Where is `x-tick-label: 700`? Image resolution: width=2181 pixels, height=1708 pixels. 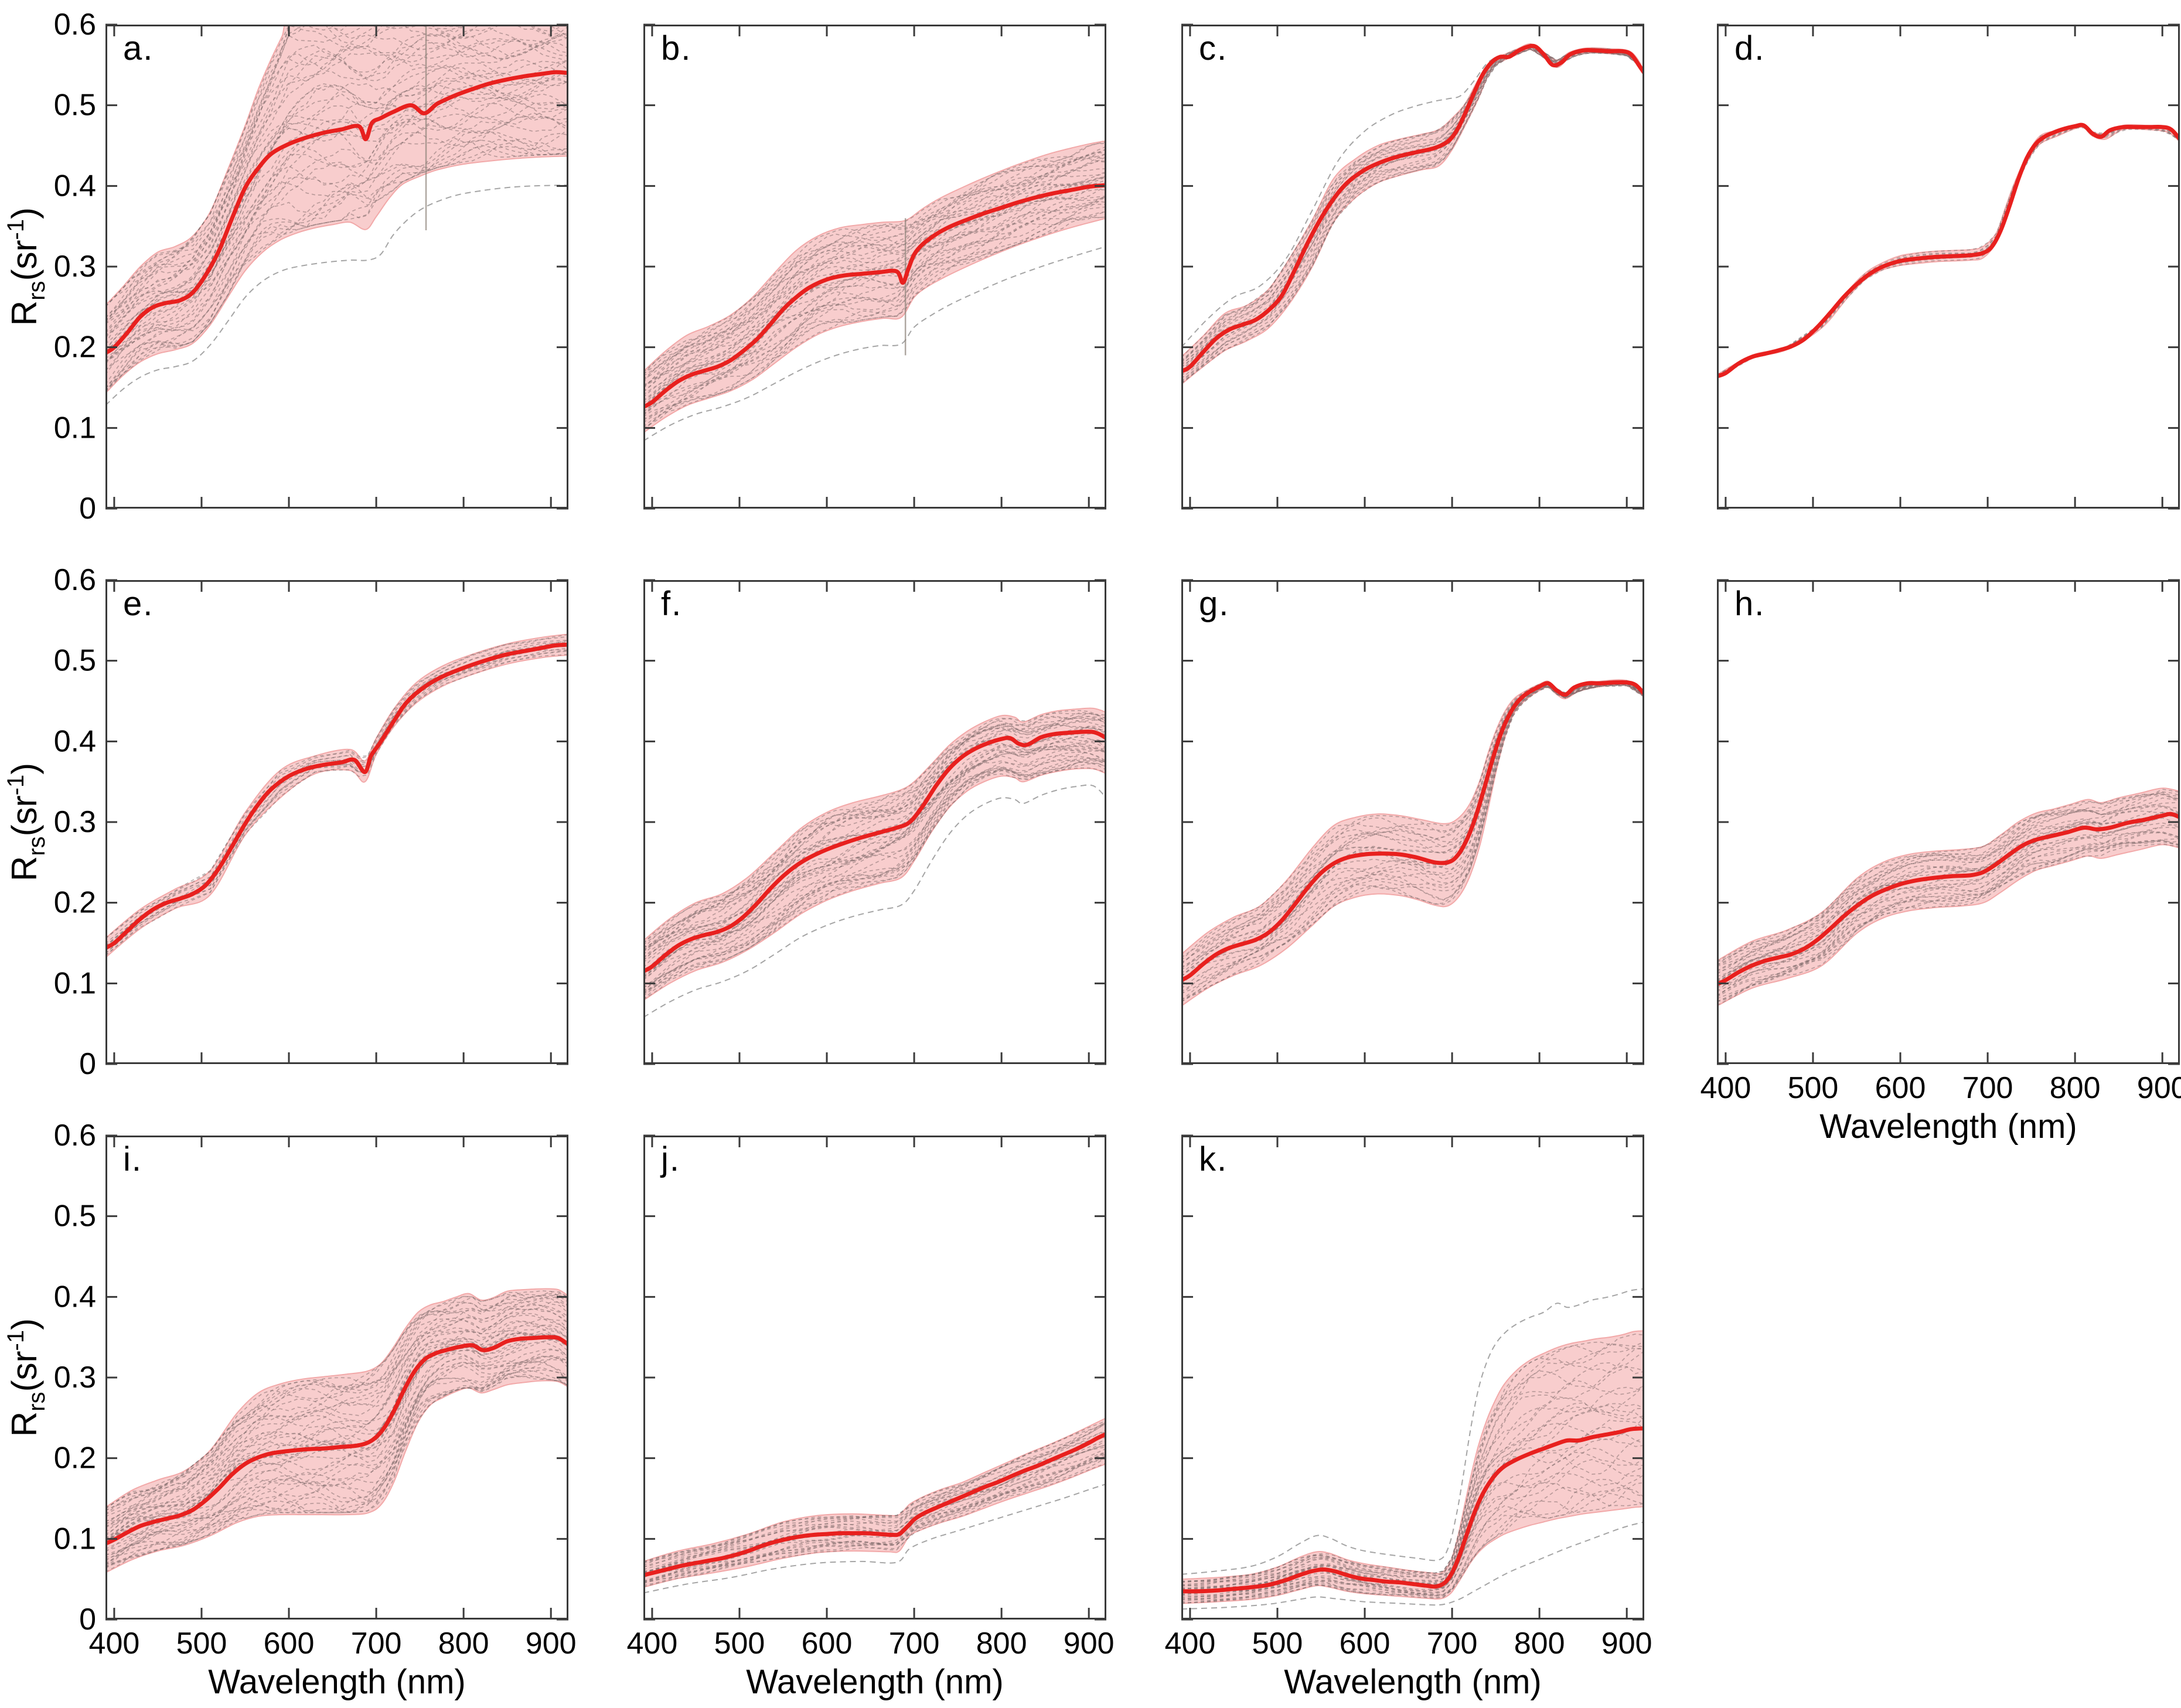
x-tick-label: 700 is located at coordinates (914, 1644).